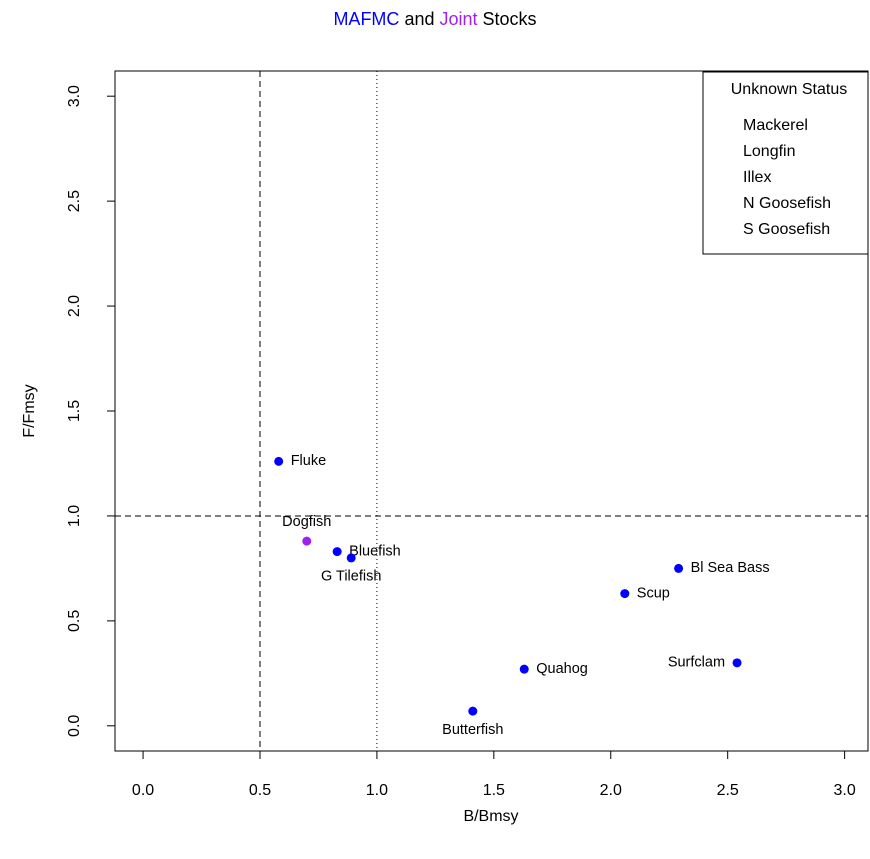  Describe the element at coordinates (74, 726) in the screenshot. I see `y-tick-label: 0.0` at that location.